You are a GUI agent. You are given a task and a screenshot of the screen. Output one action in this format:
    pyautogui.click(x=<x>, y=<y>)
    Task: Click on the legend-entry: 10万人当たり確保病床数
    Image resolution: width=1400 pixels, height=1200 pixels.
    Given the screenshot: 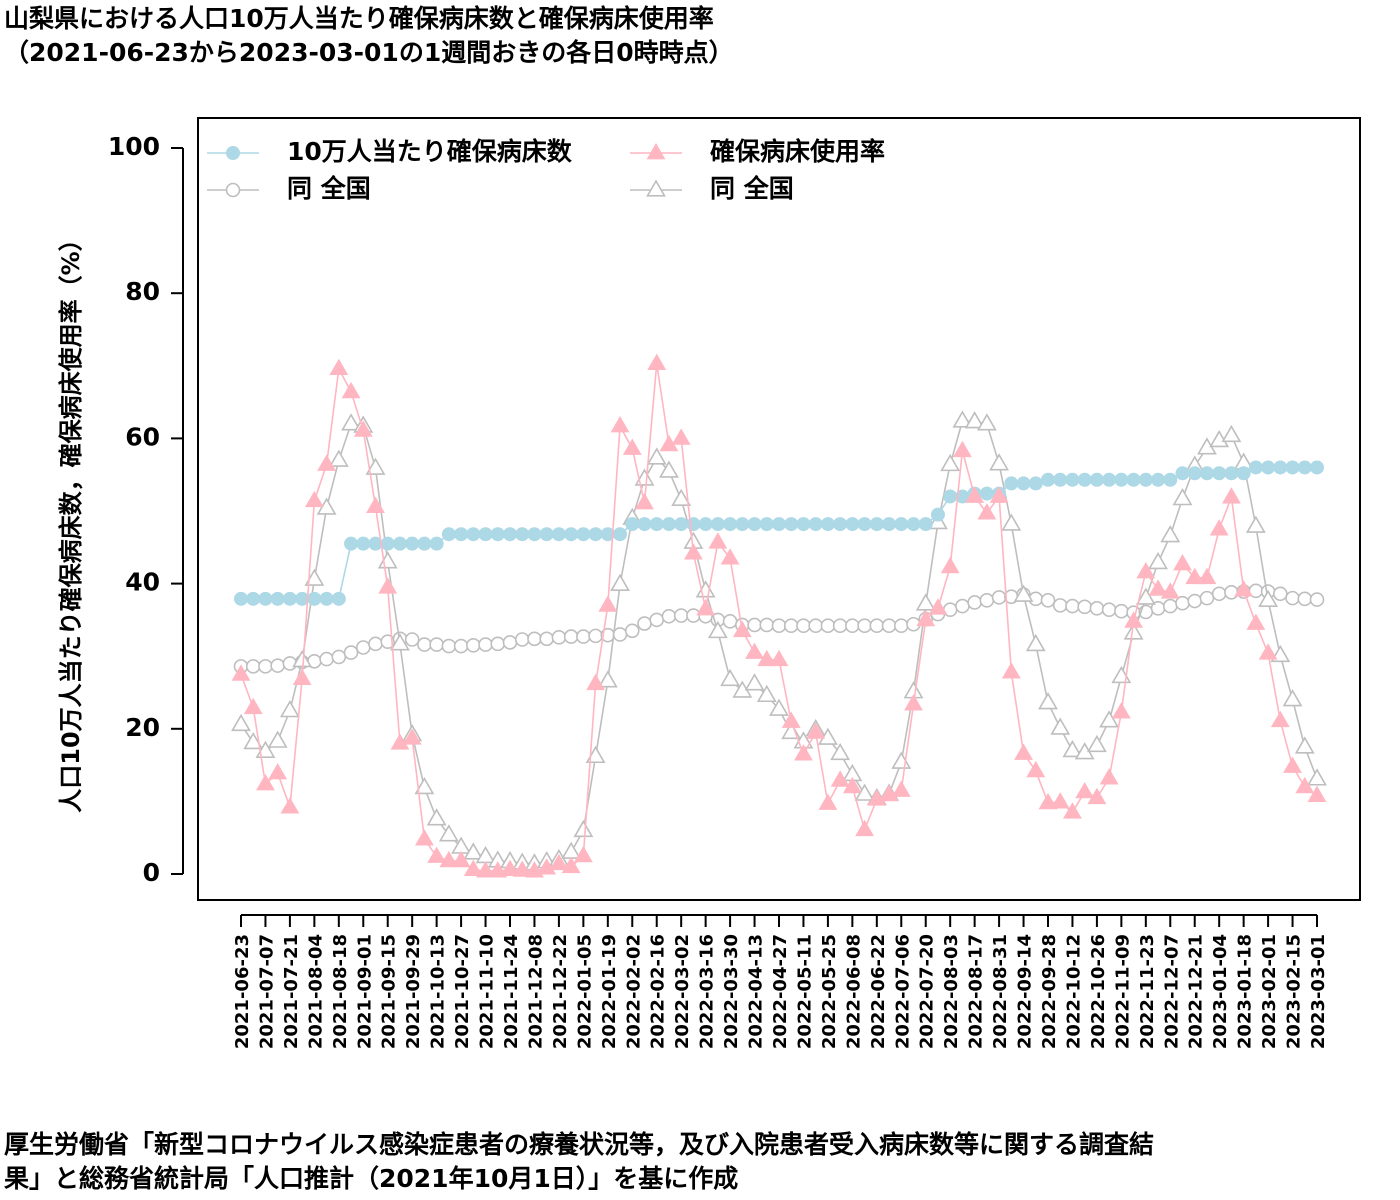 What is the action you would take?
    pyautogui.click(x=390, y=151)
    